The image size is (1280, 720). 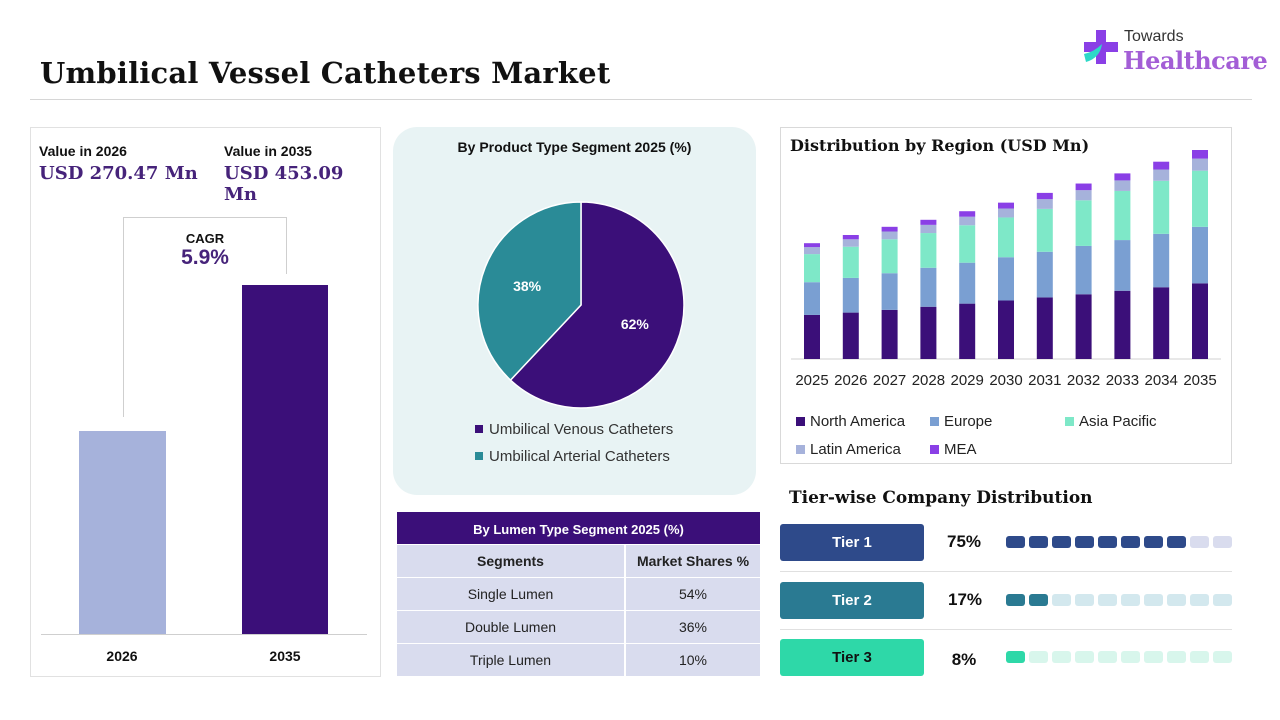 I want to click on table-row: Triple Lumen 10%, so click(x=578, y=660).